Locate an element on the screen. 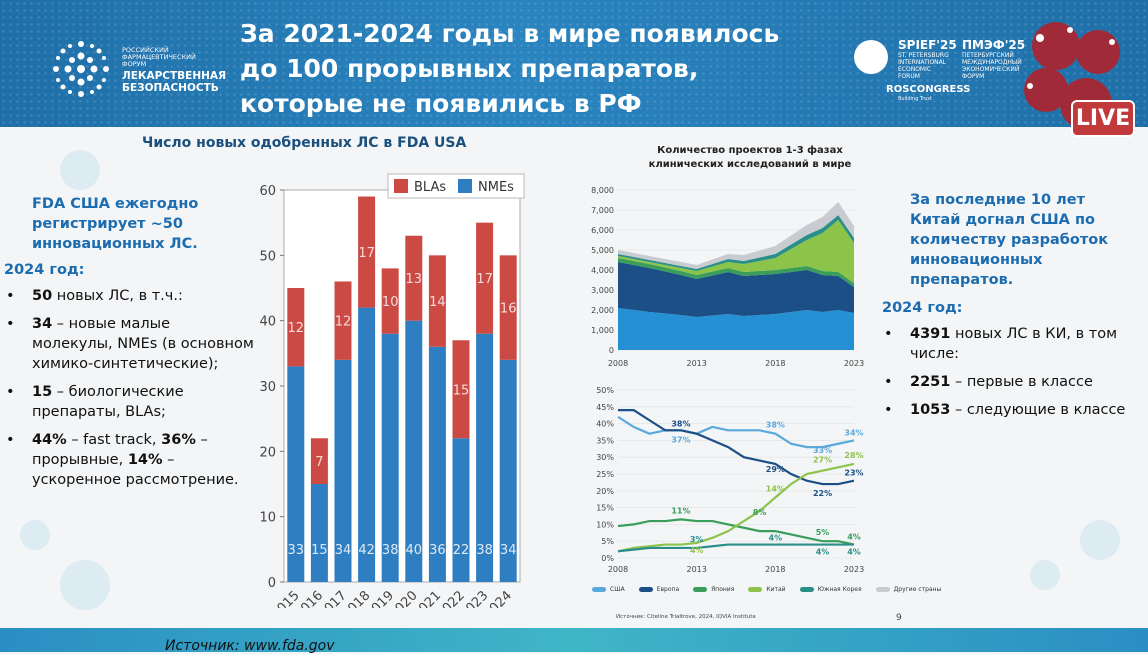  legend-item: Европа is located at coordinates (659, 589).